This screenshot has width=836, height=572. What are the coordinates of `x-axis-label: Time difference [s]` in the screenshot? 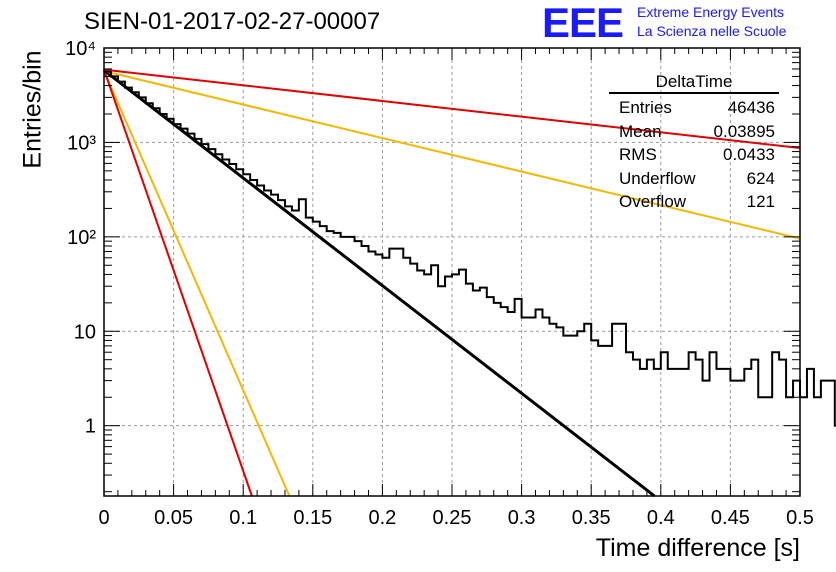 It's located at (697, 548).